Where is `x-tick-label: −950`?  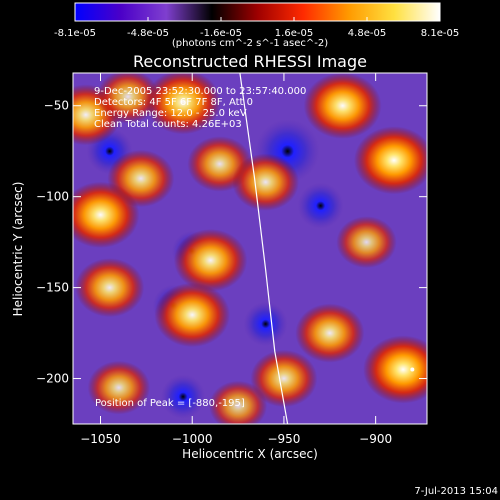
x-tick-label: −950 is located at coordinates (283, 439).